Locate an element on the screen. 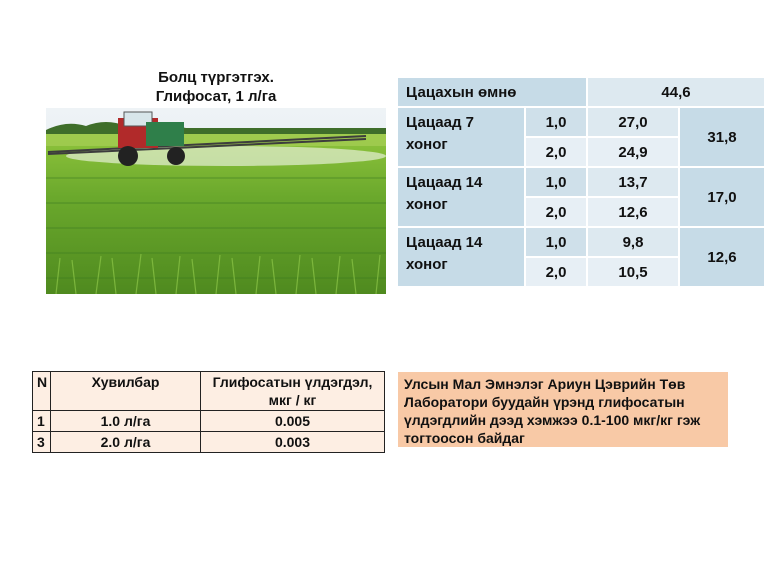 The height and width of the screenshot is (577, 770). photo-caption-line2: Глифосат, 1 л/га is located at coordinates (216, 96).